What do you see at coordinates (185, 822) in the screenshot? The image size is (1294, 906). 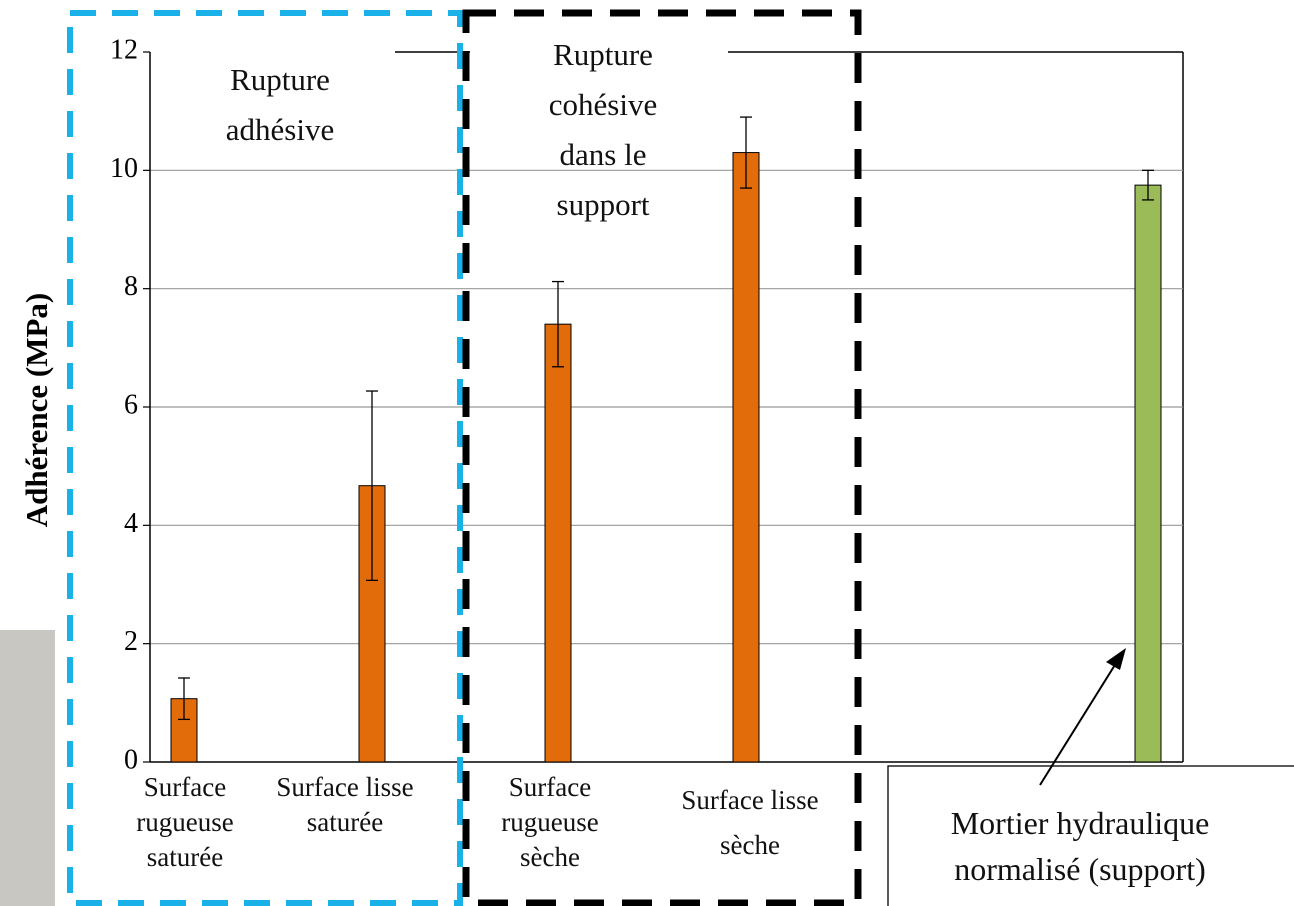 I see `x-tick-label: Surface rugueuse saturée` at bounding box center [185, 822].